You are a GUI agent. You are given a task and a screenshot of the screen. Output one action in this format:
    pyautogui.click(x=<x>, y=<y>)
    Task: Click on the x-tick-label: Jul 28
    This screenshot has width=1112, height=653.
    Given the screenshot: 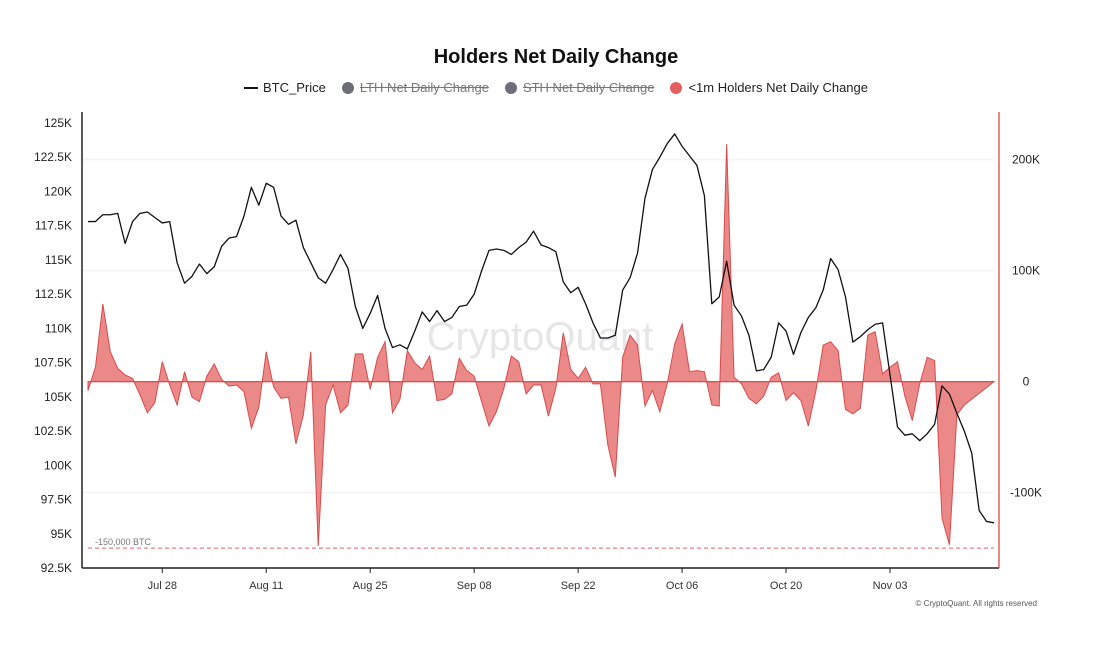 What is the action you would take?
    pyautogui.click(x=162, y=586)
    